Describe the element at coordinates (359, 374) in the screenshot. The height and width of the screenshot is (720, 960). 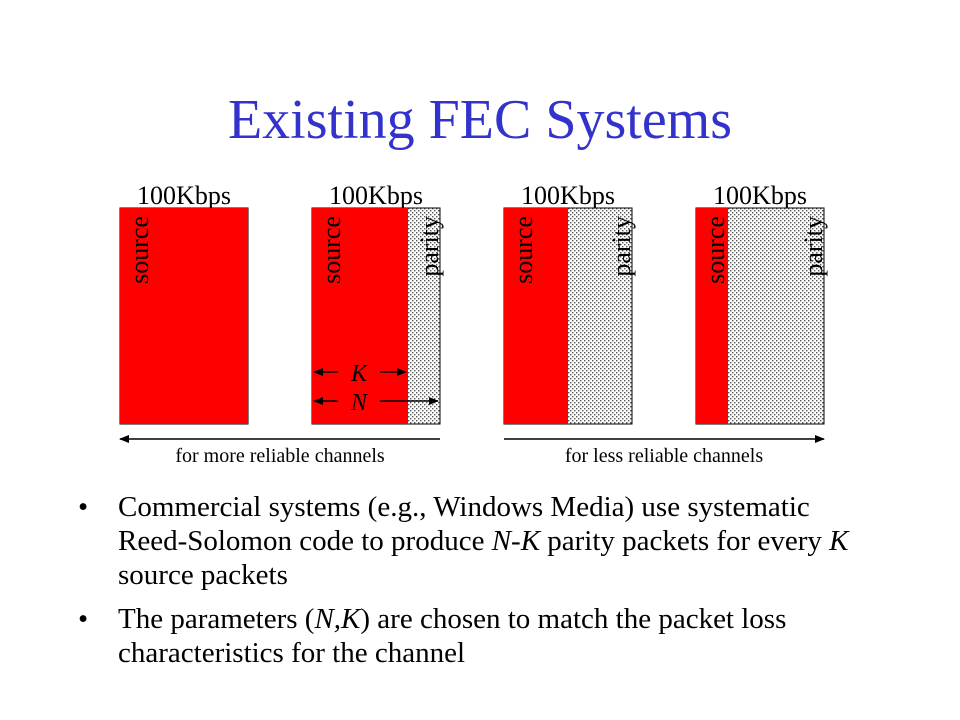
I see `k-marker-label: K` at that location.